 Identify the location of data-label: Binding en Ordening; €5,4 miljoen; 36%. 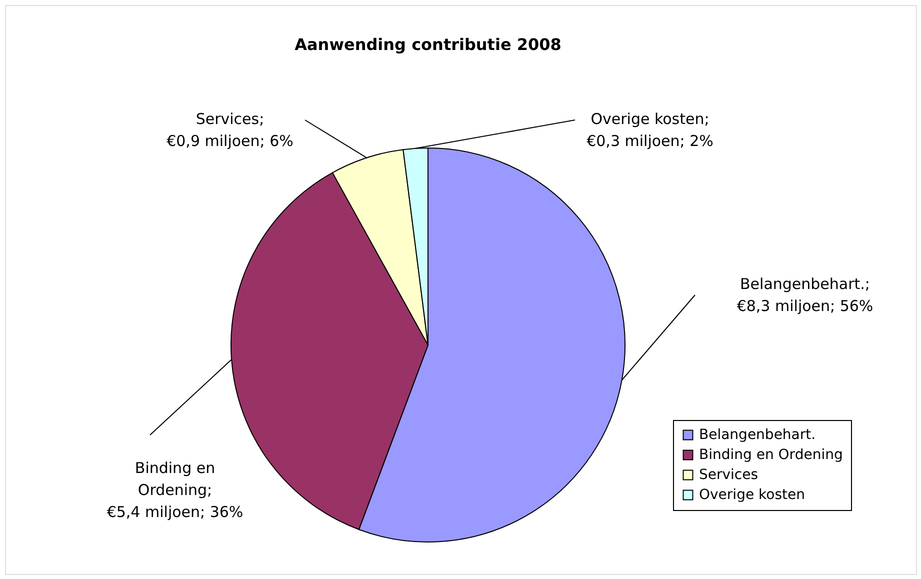
(175, 490).